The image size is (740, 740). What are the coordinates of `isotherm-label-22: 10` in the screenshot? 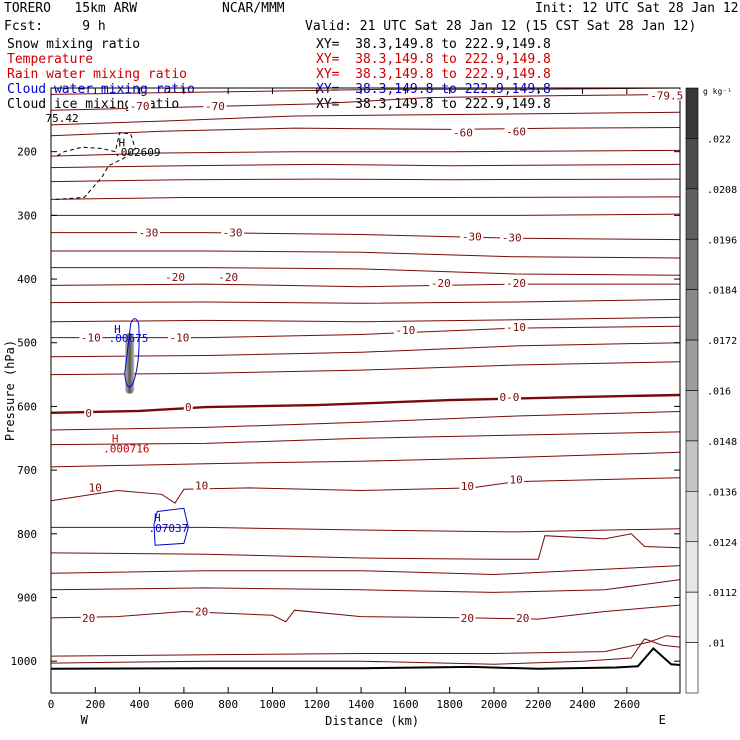 It's located at (467, 486).